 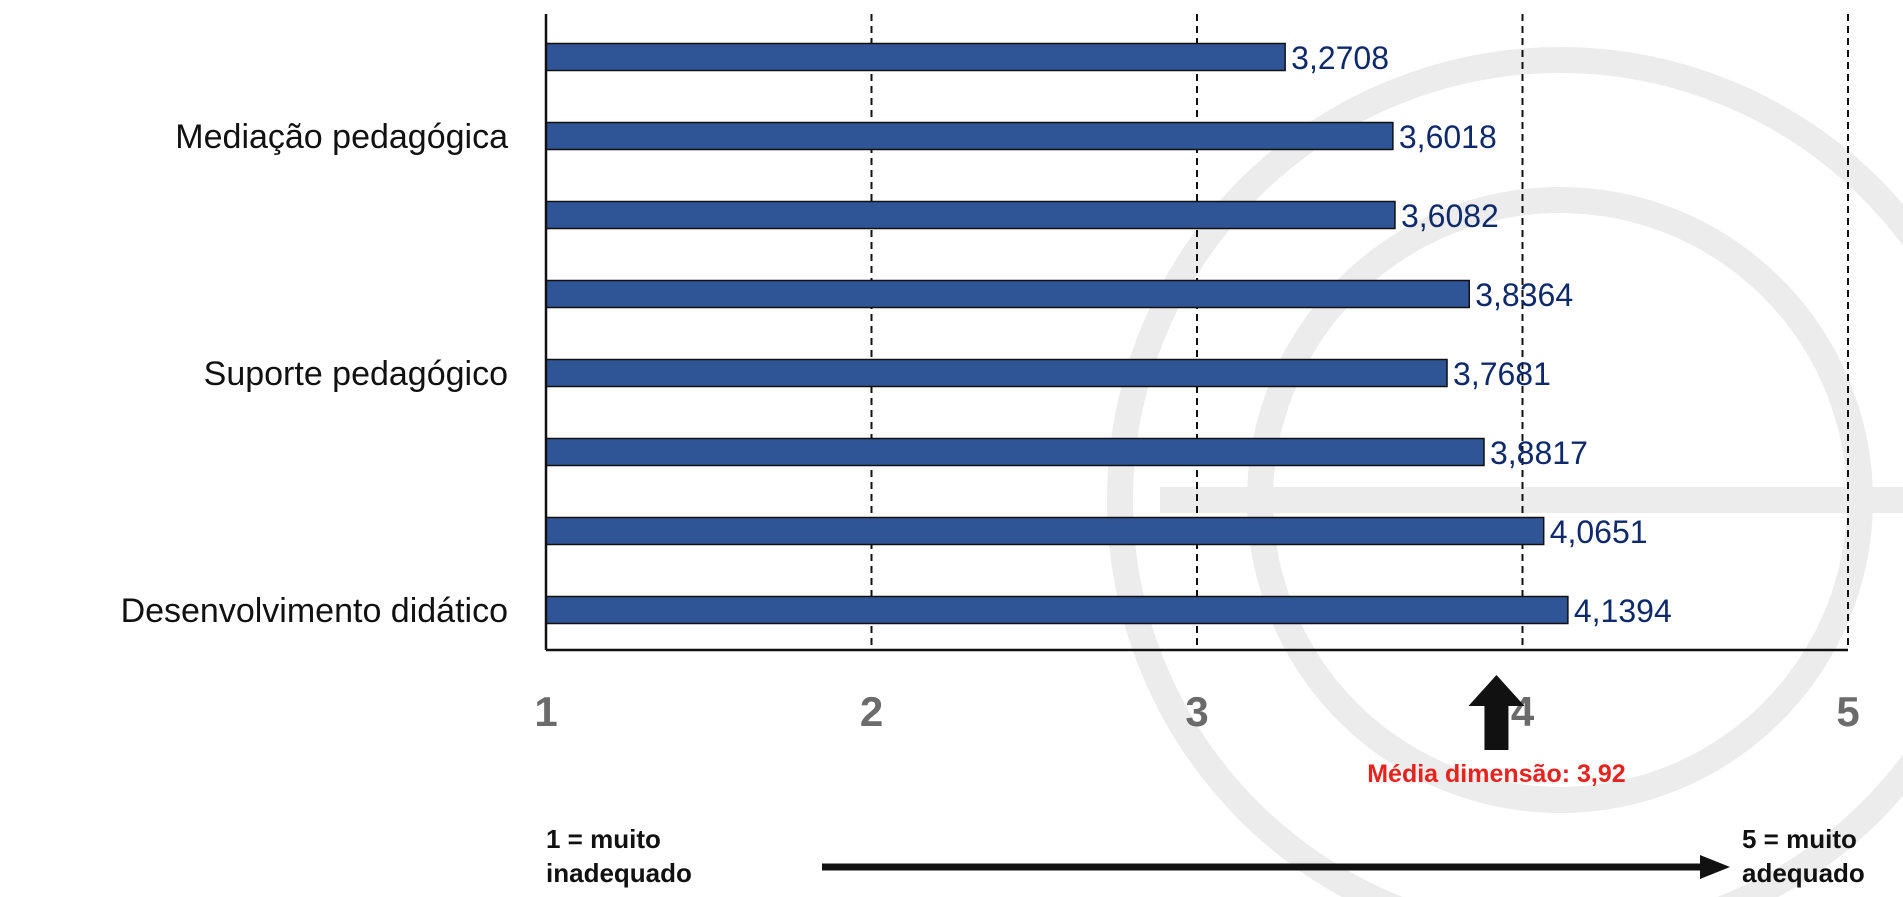 What do you see at coordinates (1524, 295) in the screenshot?
I see `data-label: 3,8364` at bounding box center [1524, 295].